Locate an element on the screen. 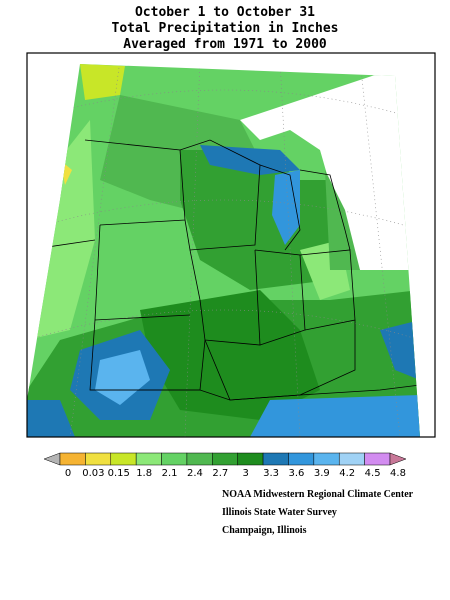 The image size is (450, 600). credit: Champaign, Illinois is located at coordinates (264, 530).